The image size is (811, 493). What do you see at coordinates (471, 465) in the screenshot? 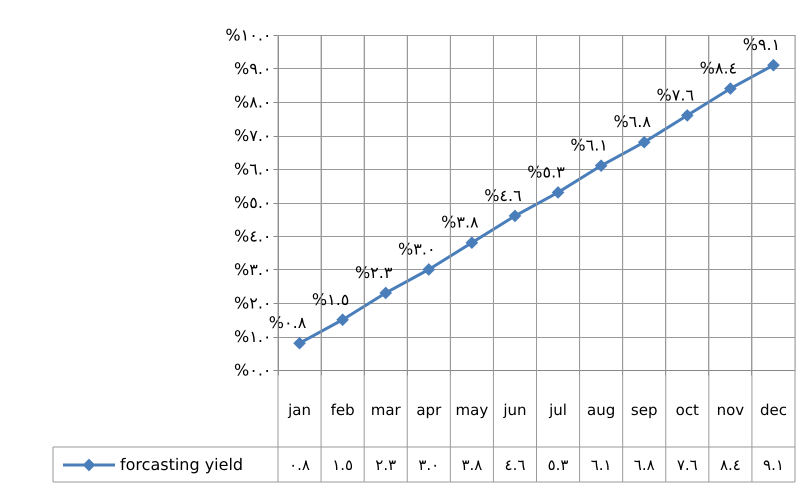
I see `text: ٣.٨` at bounding box center [471, 465].